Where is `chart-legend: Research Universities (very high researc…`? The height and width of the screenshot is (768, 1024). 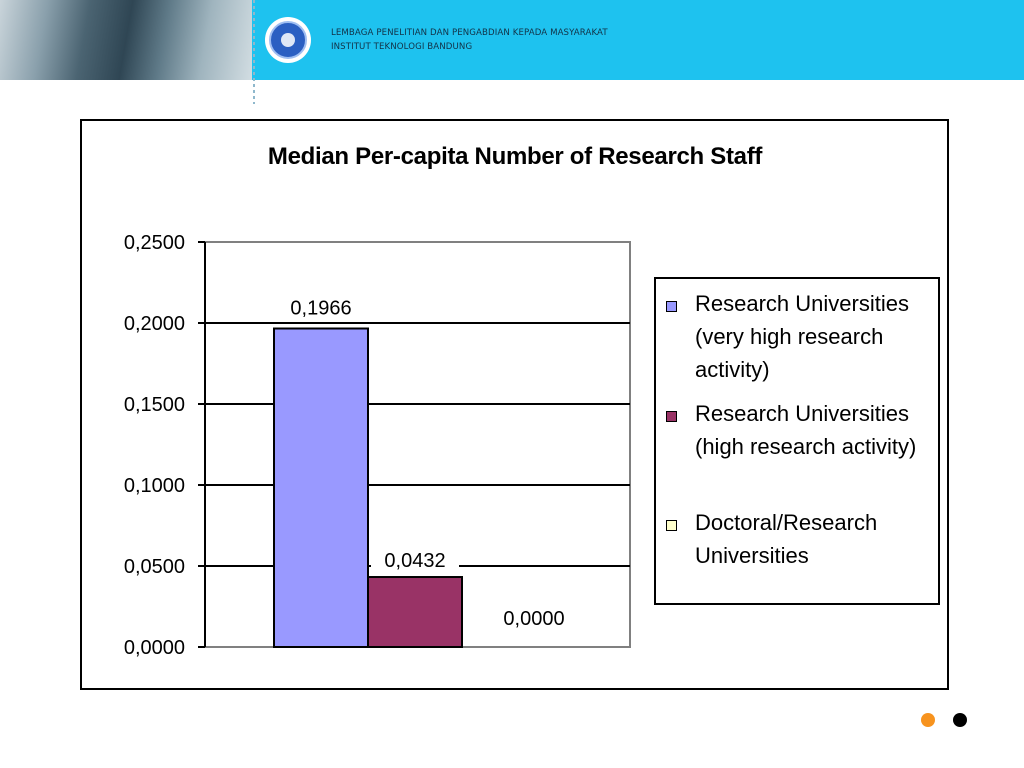
chart-legend: Research Universities (very high researc… is located at coordinates (797, 441).